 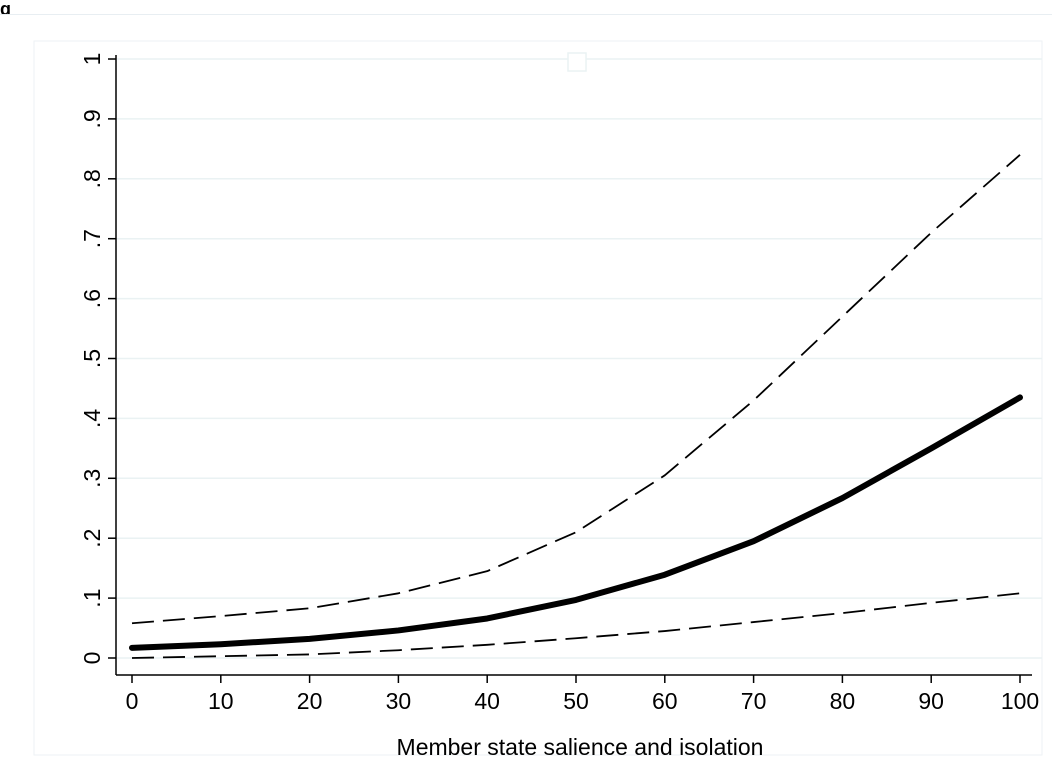 I want to click on x-axis-label: Member state salience and isolation, so click(x=580, y=747).